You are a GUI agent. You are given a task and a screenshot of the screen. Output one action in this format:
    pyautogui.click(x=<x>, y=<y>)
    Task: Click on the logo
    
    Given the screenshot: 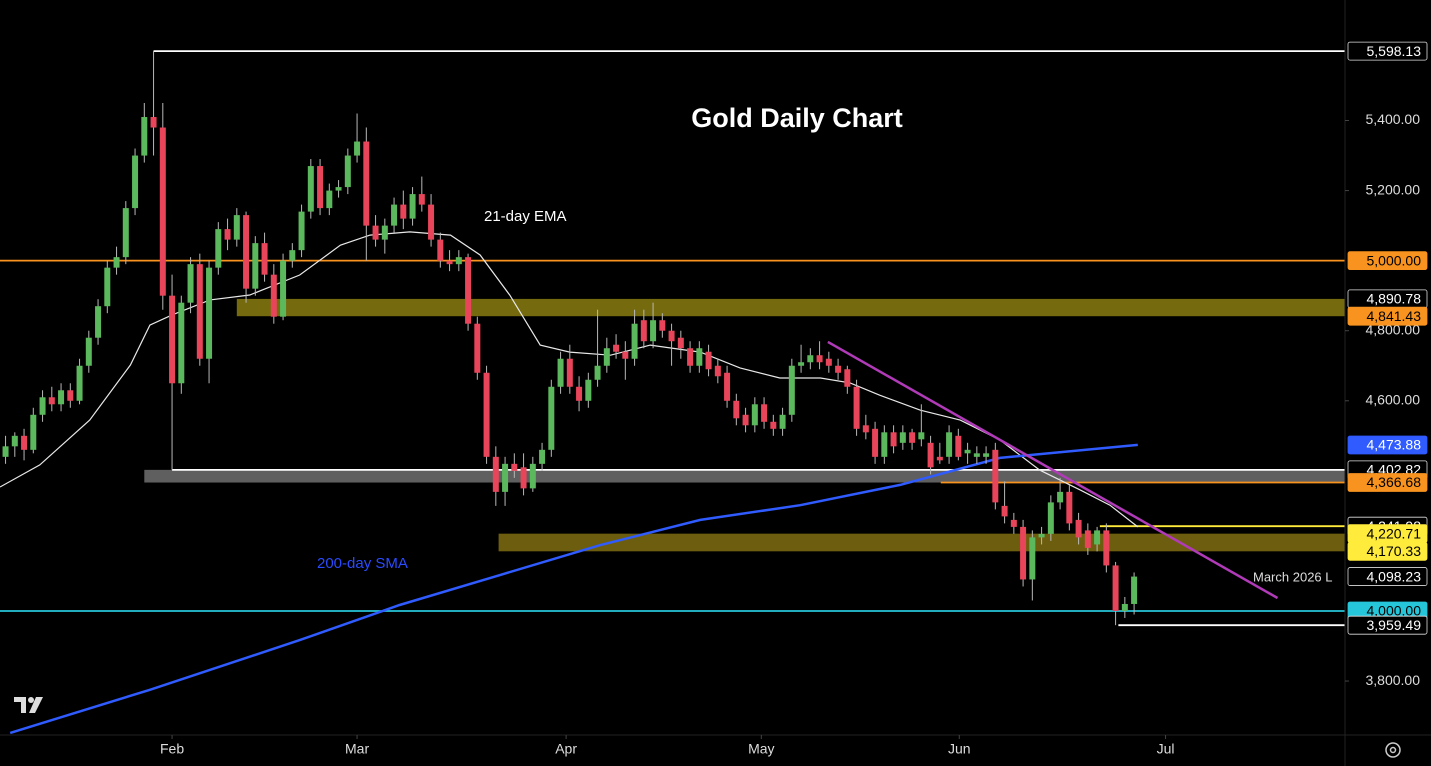 What is the action you would take?
    pyautogui.click(x=28, y=705)
    